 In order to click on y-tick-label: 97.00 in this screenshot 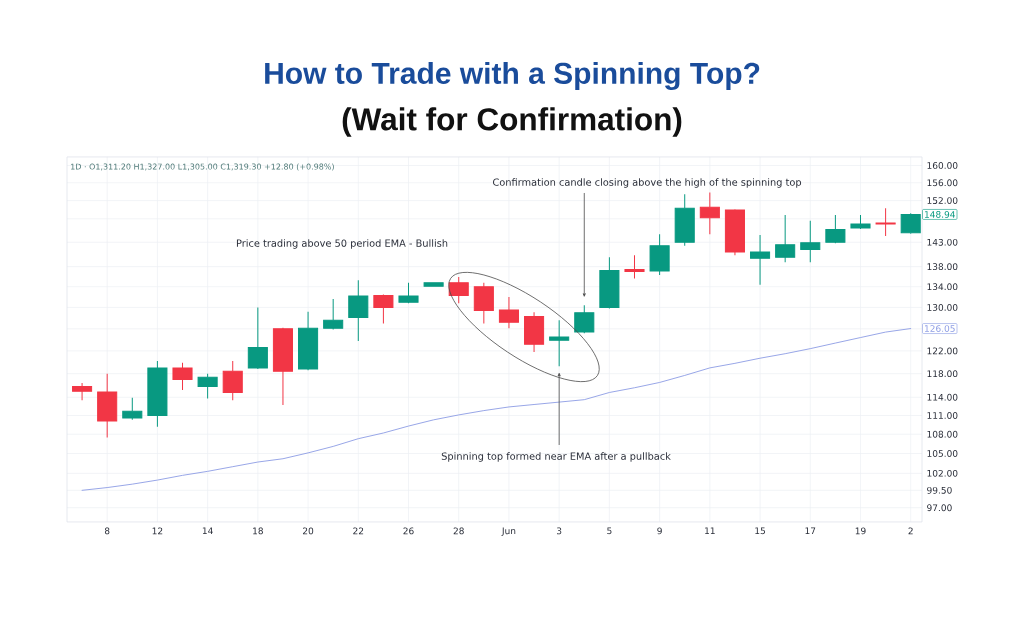, I will do `click(939, 508)`.